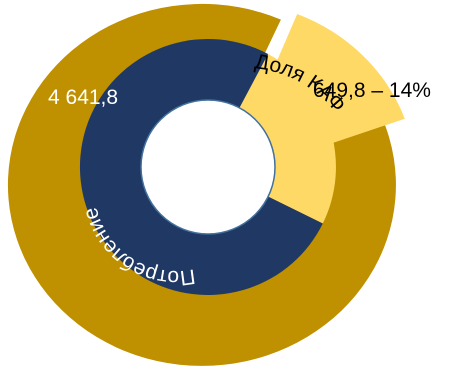 Image resolution: width=462 pixels, height=366 pixels. Describe the element at coordinates (372, 90) in the screenshot. I see `outer-slice-label-share: 649,8 – 14%` at that location.